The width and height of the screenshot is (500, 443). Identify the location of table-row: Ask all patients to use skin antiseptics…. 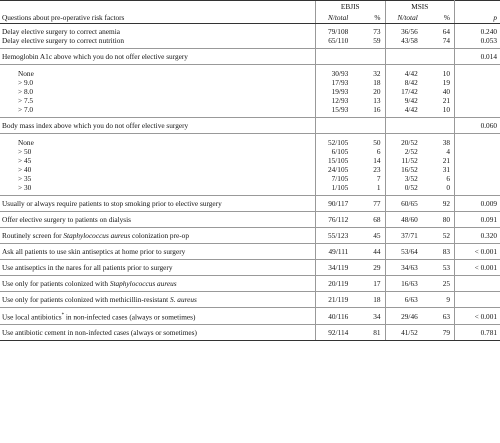
(250, 251).